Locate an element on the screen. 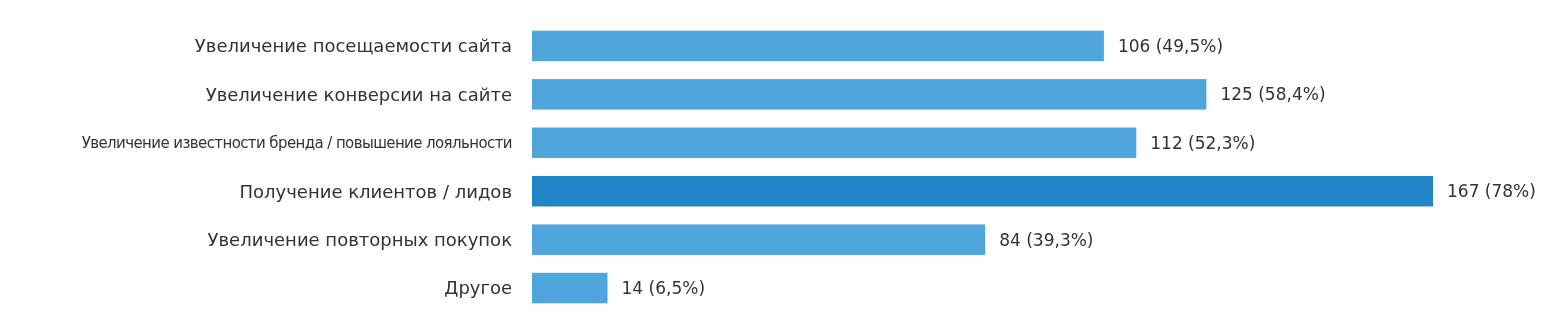 This screenshot has width=1555, height=335. y-tick-label: Увеличение конверсии на сайте is located at coordinates (358, 94).